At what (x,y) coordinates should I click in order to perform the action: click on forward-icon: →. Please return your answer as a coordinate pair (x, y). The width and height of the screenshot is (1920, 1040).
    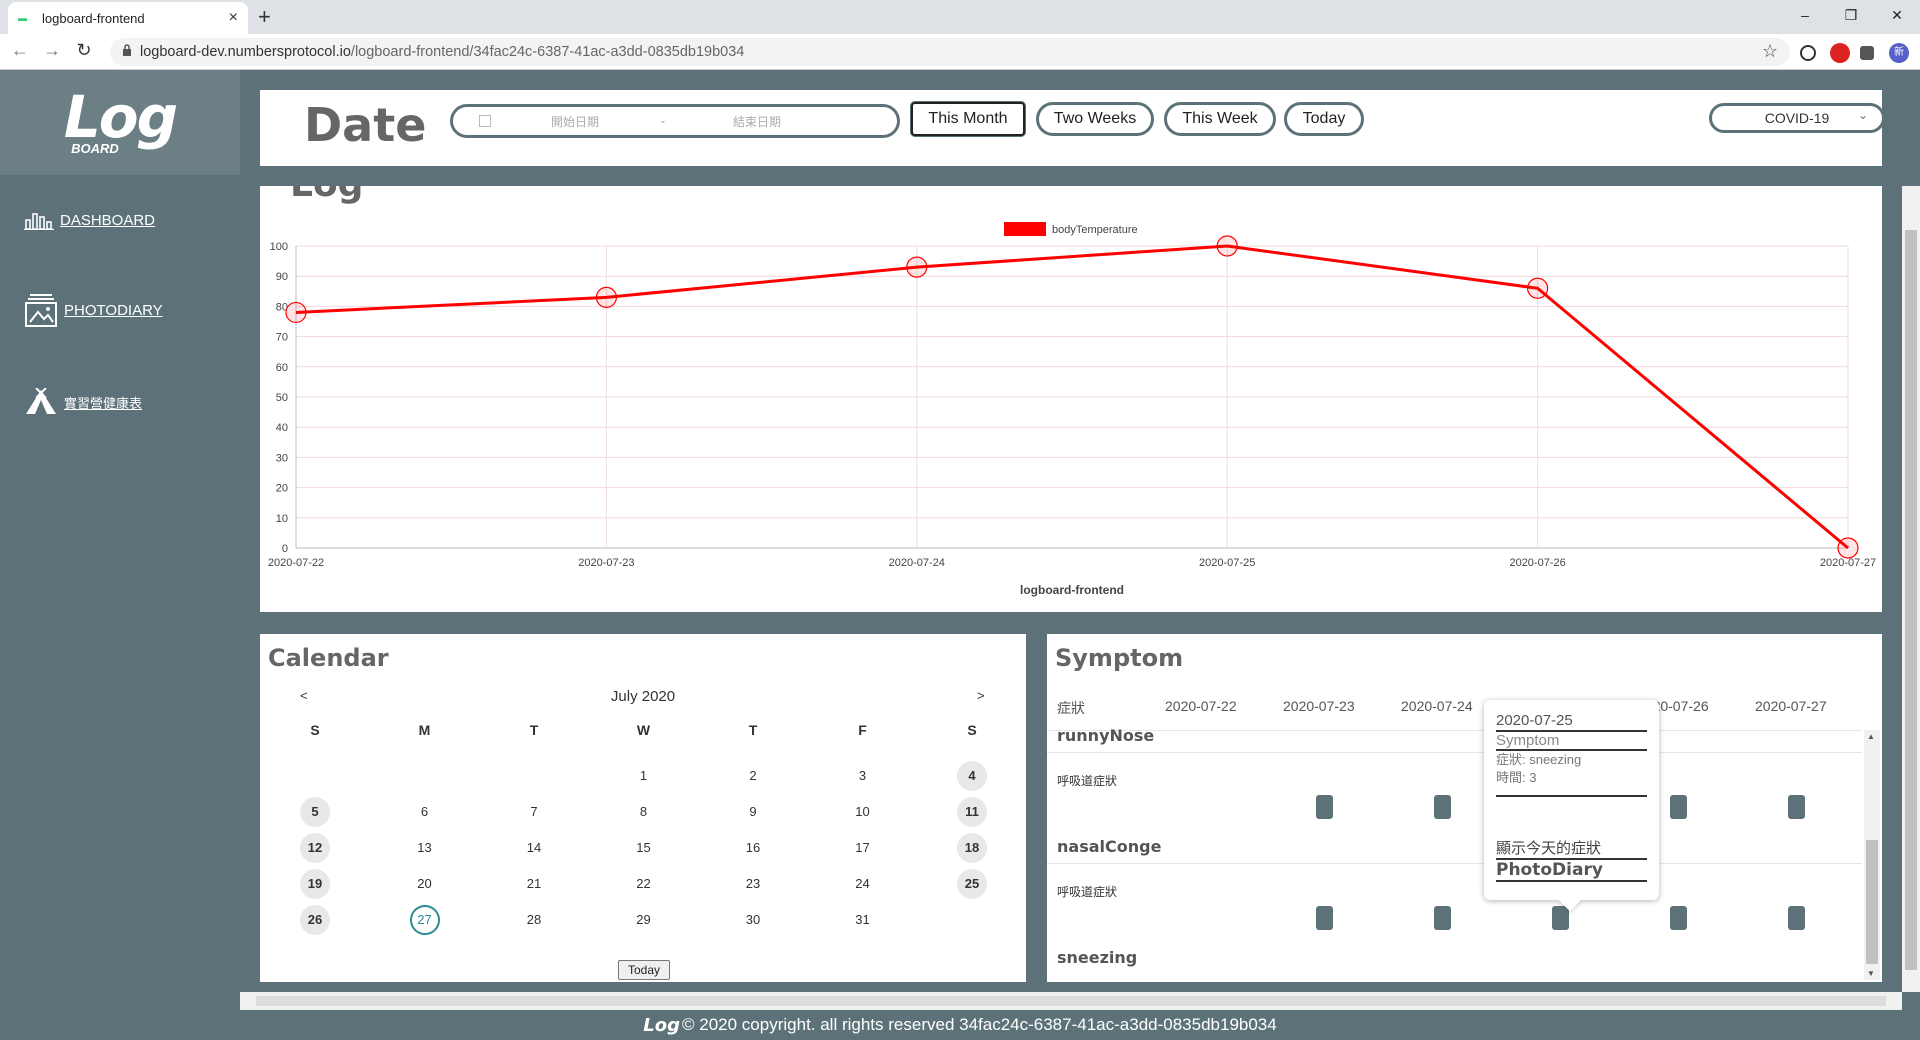
    Looking at the image, I should click on (52, 50).